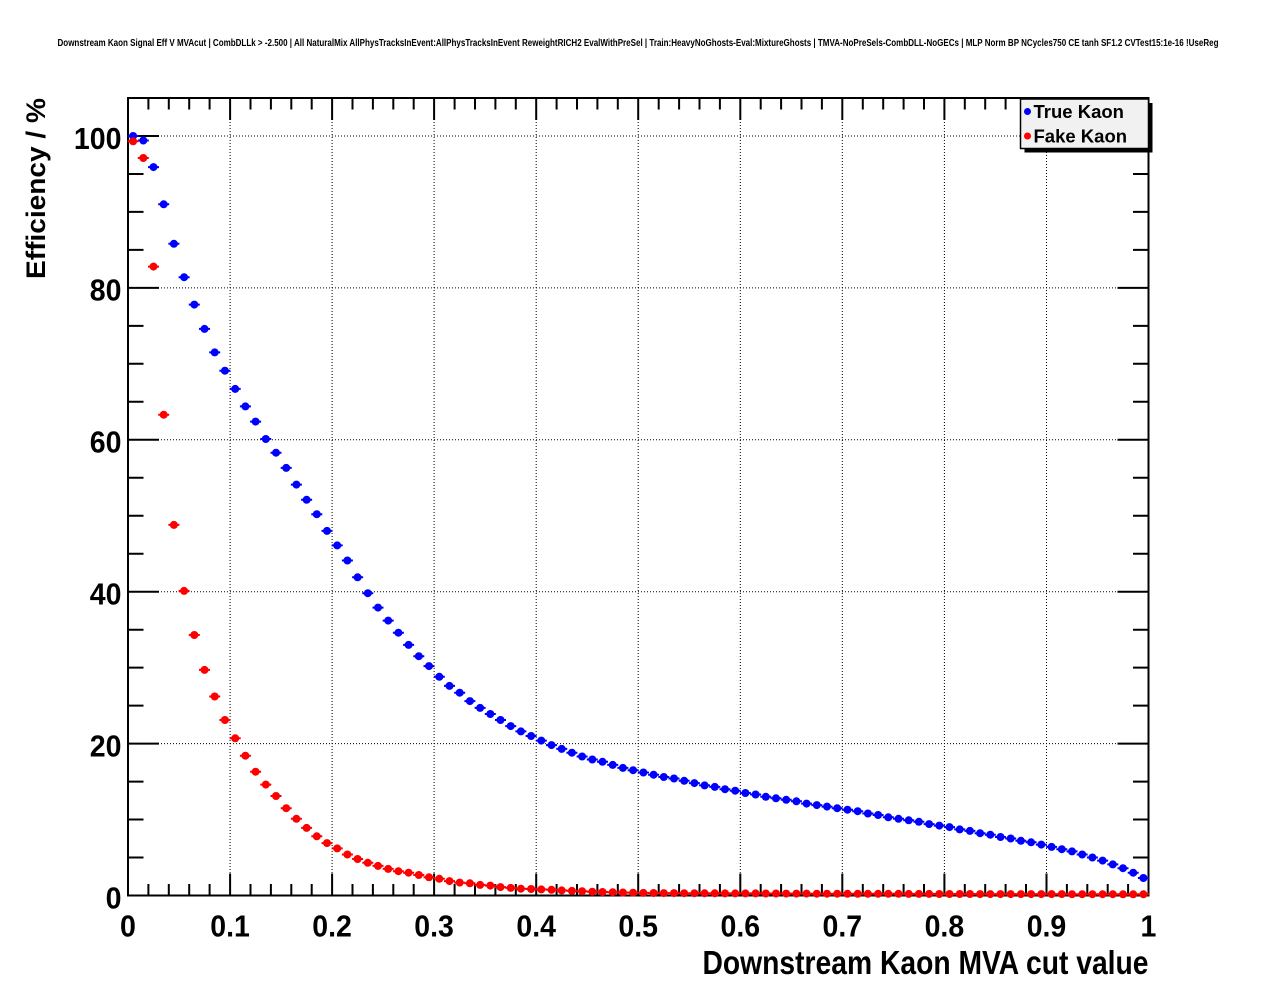  Describe the element at coordinates (1149, 926) in the screenshot. I see `svg-text: 1` at that location.